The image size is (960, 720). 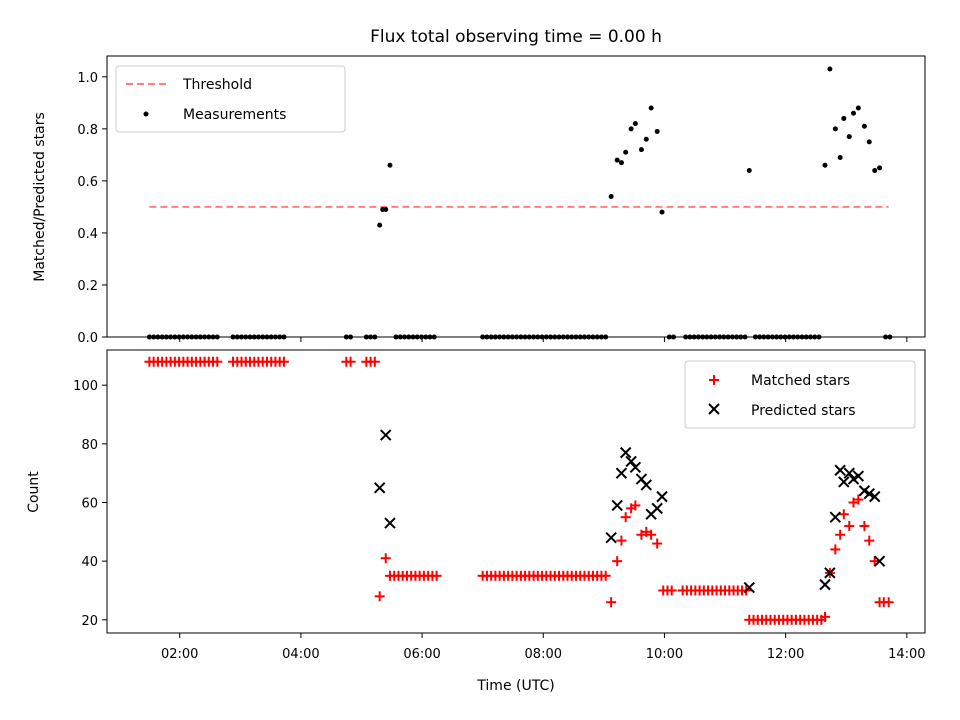 I want to click on bottom-series-predicted-stars, so click(x=629, y=511).